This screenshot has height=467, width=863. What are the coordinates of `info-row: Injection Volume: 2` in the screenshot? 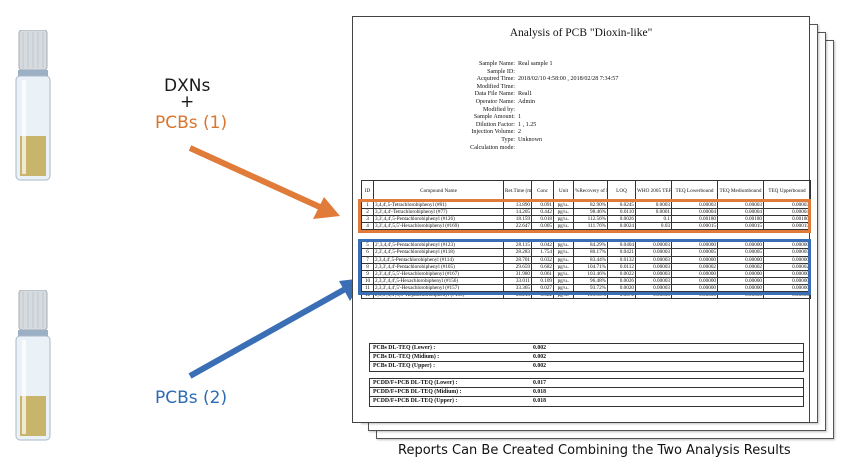 It's located at (527, 133).